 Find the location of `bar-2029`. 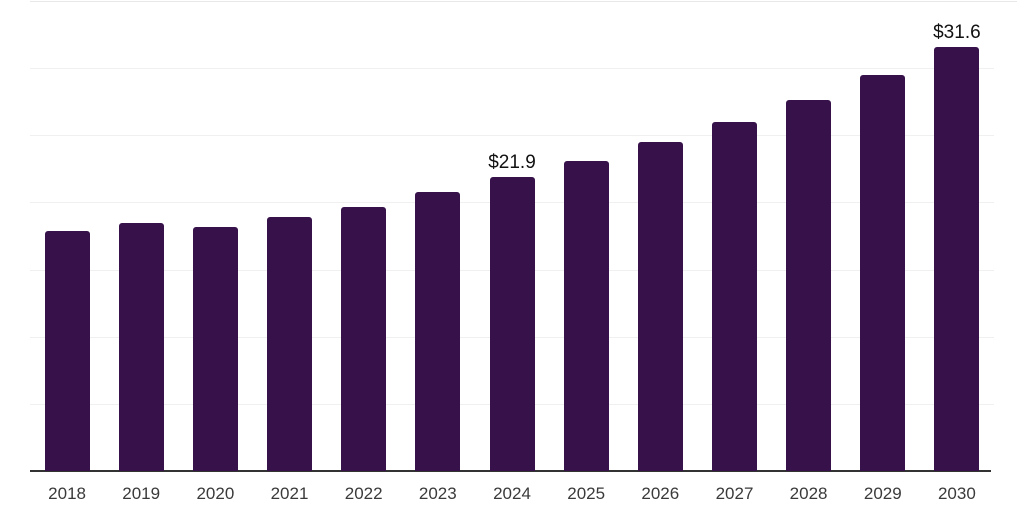

bar-2029 is located at coordinates (883, 272).